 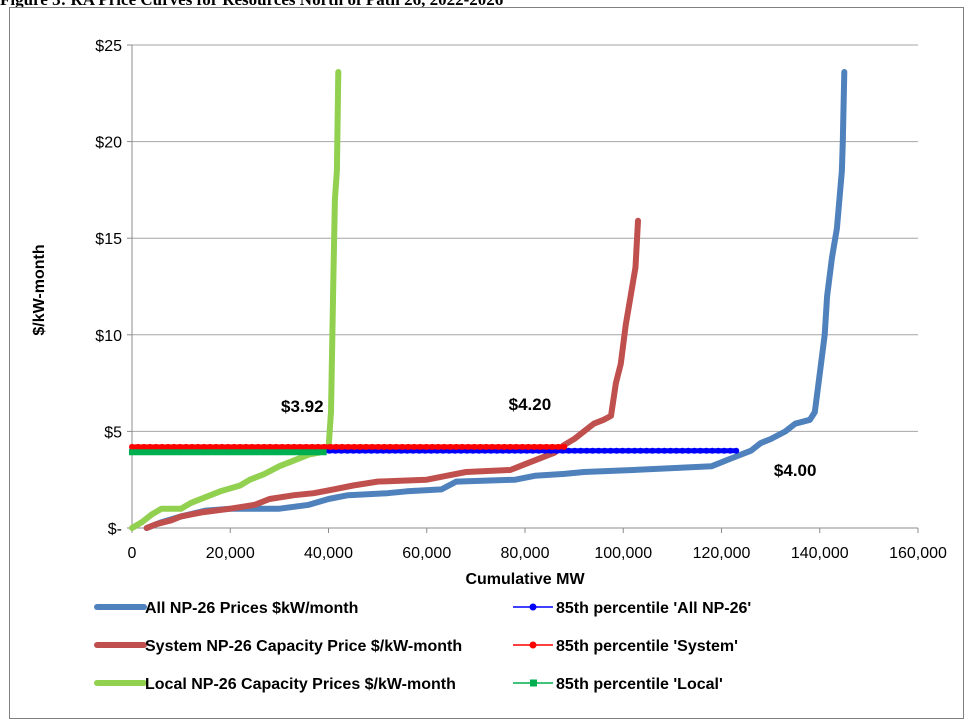 I want to click on y-tick-label-1: $5, so click(x=113, y=432).